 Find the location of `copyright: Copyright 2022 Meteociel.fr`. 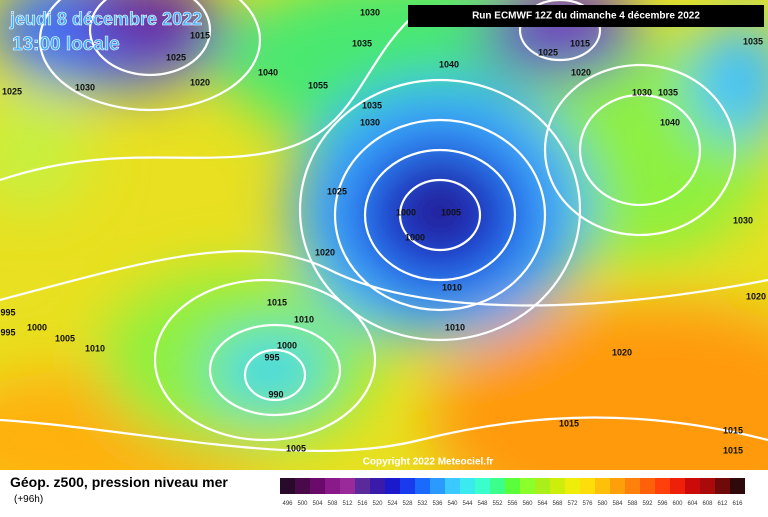

copyright: Copyright 2022 Meteociel.fr is located at coordinates (428, 462).